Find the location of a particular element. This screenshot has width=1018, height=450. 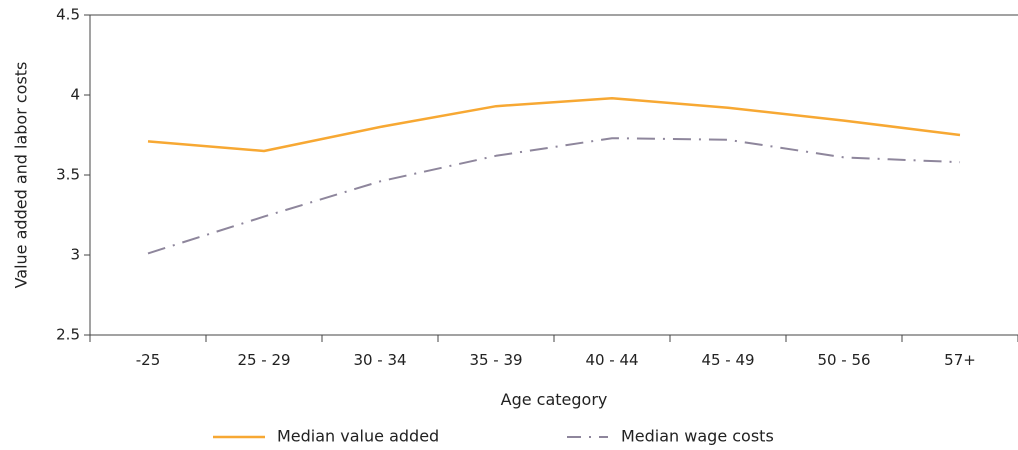

x-tick-label: 25 - 29 is located at coordinates (263, 360).